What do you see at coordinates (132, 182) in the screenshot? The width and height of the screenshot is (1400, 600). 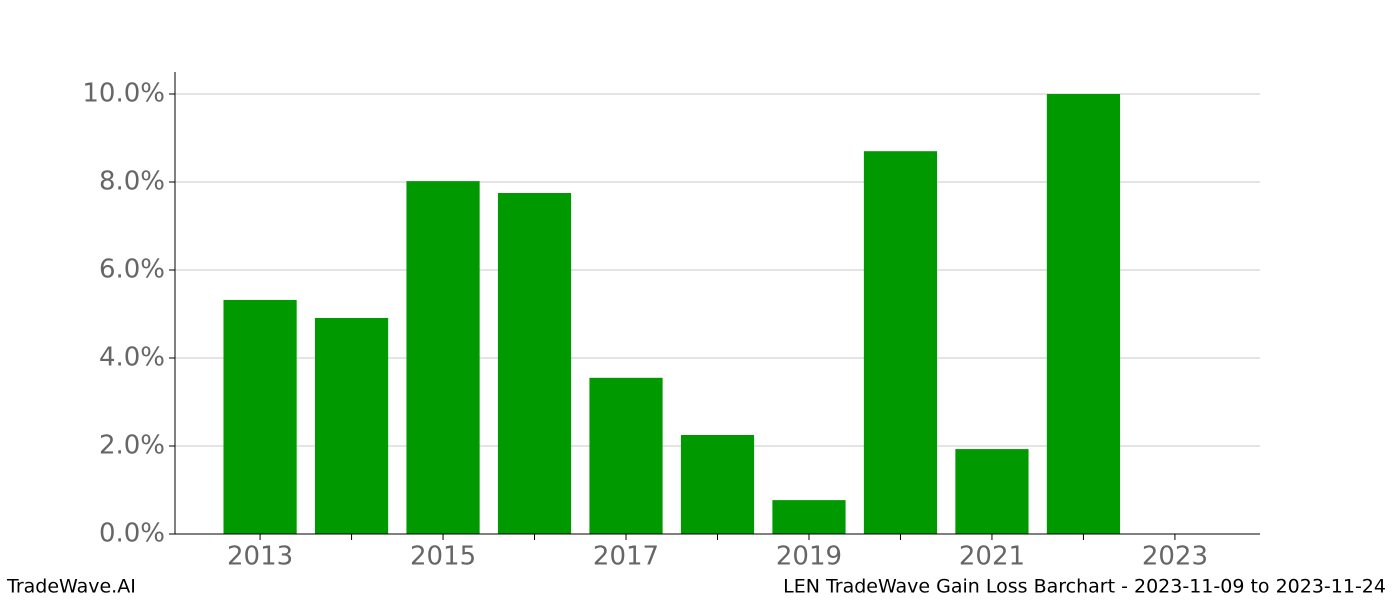 I see `y-tick-label: 8.0%` at bounding box center [132, 182].